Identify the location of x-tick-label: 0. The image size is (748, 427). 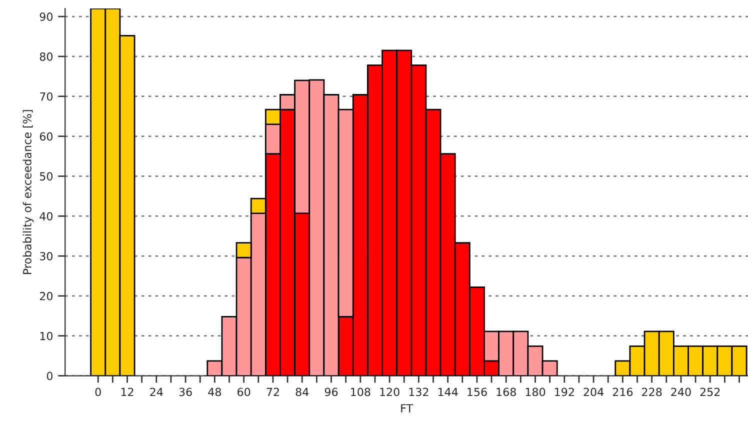
(98, 392).